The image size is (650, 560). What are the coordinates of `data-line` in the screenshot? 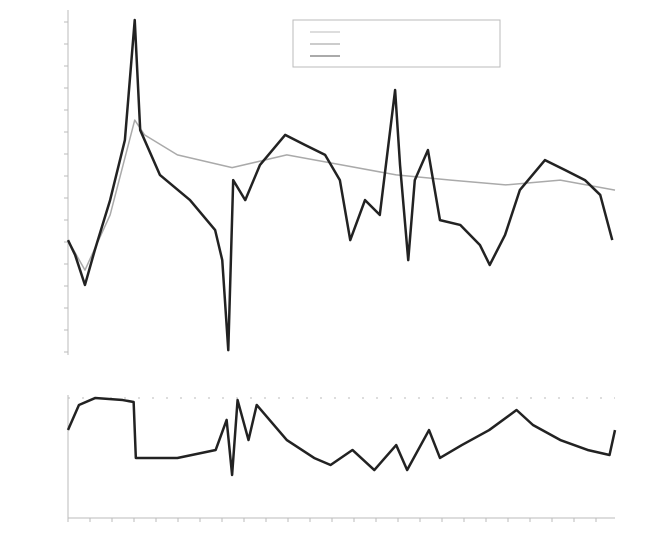 It's located at (341, 436).